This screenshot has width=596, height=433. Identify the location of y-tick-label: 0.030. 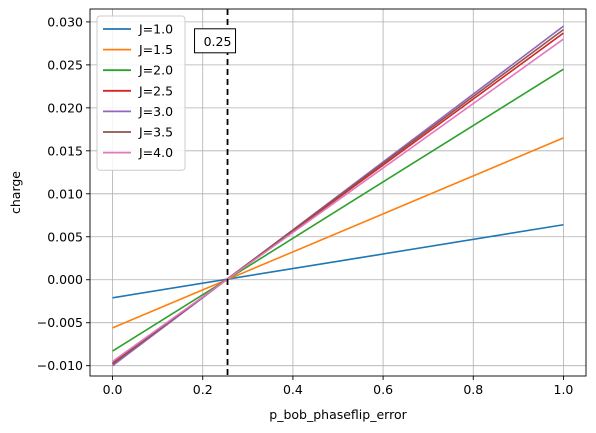
(65, 21).